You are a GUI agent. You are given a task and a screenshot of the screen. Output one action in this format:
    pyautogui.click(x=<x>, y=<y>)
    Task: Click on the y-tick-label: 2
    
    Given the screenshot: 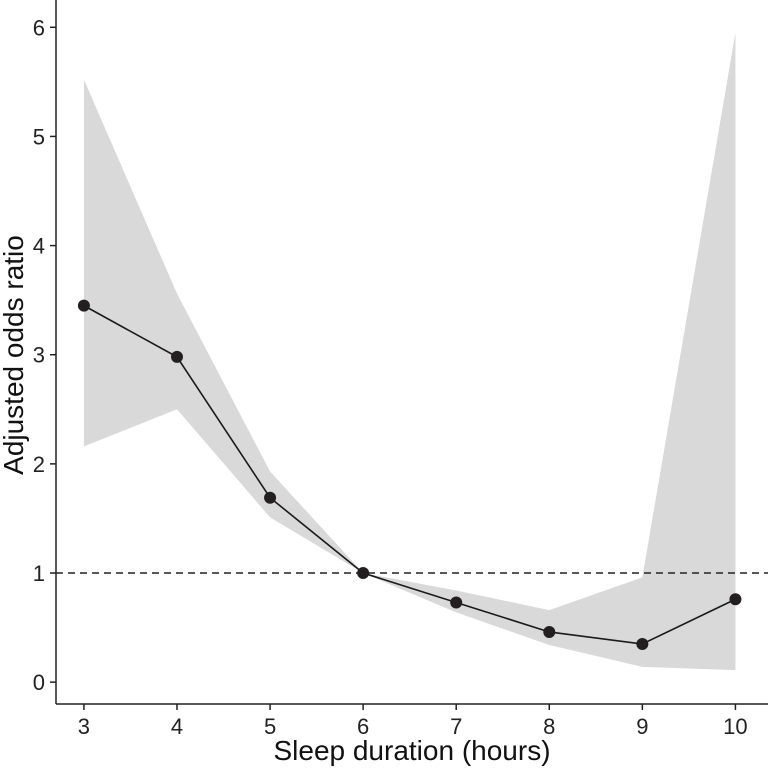 What is the action you would take?
    pyautogui.click(x=39, y=464)
    